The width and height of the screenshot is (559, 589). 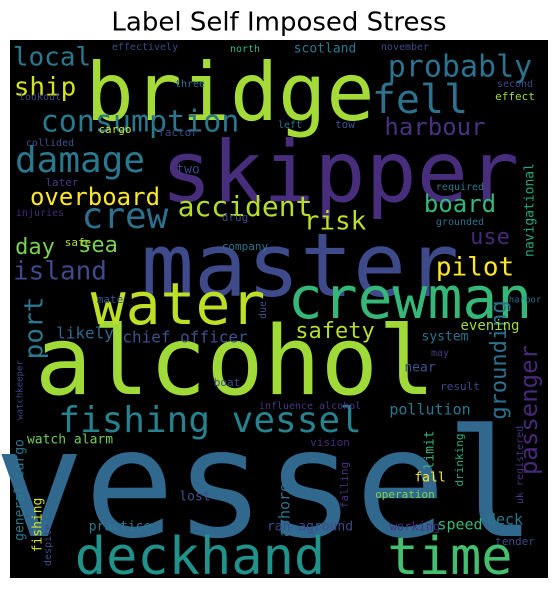 What do you see at coordinates (515, 84) in the screenshot?
I see `cloud-word: second` at bounding box center [515, 84].